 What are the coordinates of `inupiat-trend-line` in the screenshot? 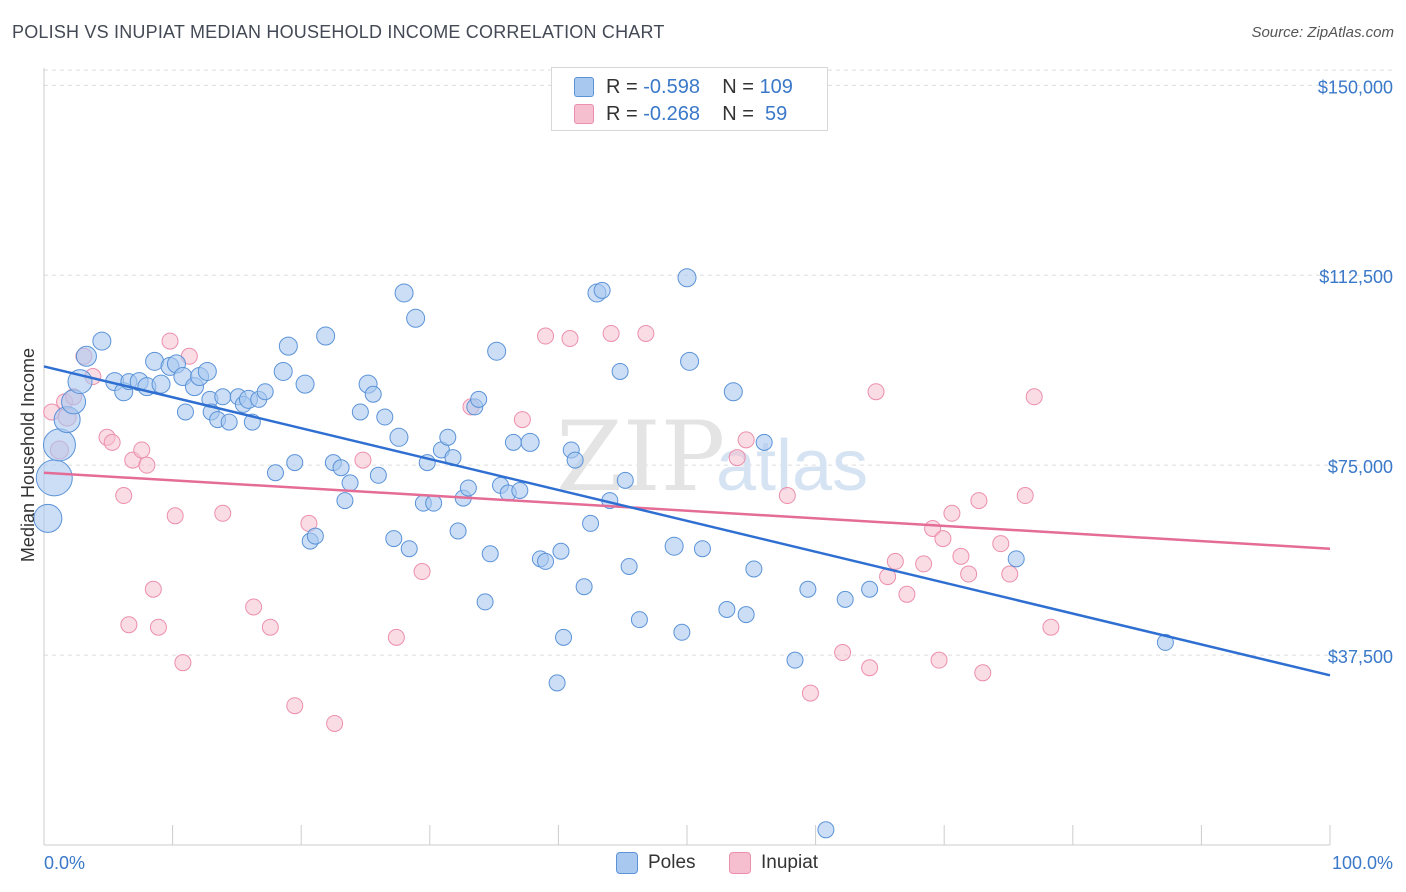 It's located at (687, 510).